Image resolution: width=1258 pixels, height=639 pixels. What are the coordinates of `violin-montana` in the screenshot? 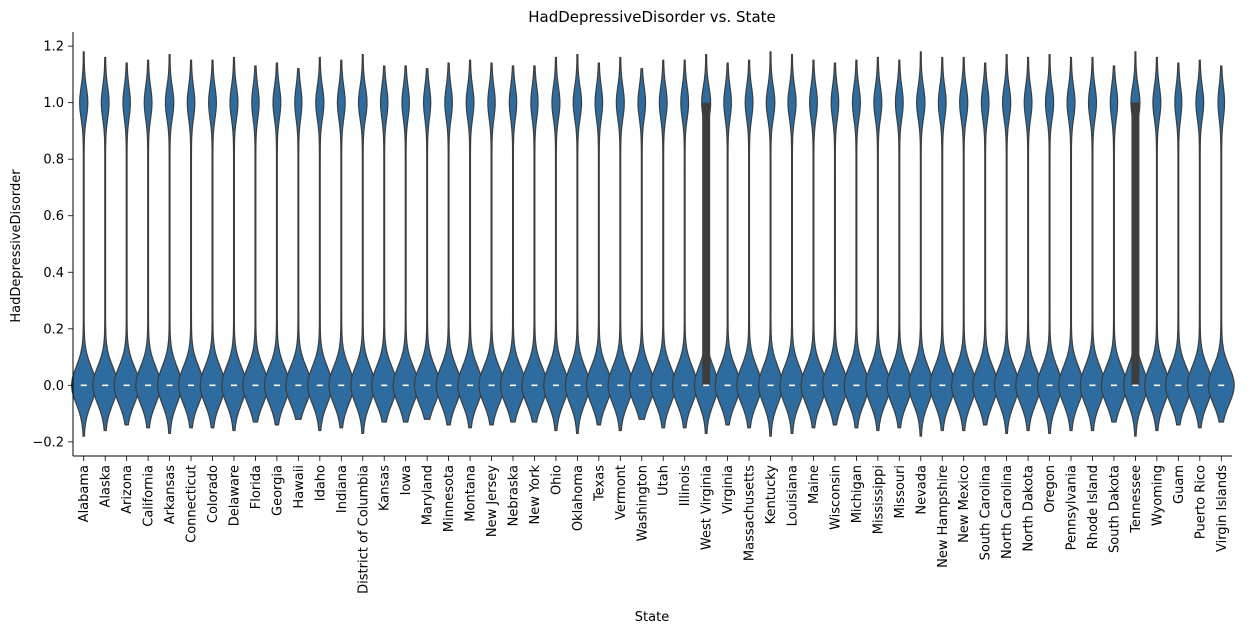 It's located at (470, 244).